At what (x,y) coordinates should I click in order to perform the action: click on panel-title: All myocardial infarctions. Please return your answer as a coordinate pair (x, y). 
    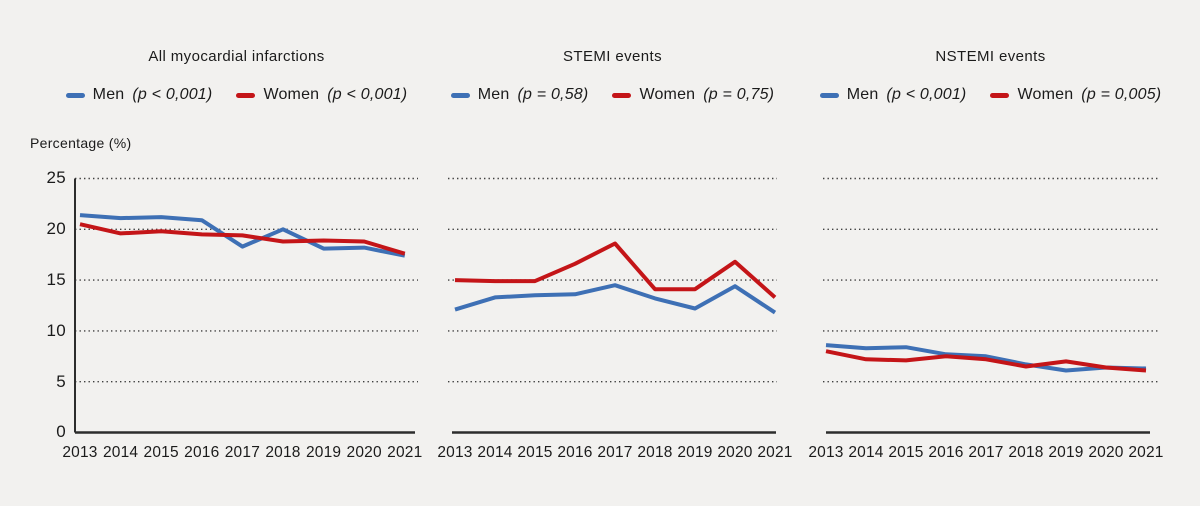
    Looking at the image, I should click on (236, 56).